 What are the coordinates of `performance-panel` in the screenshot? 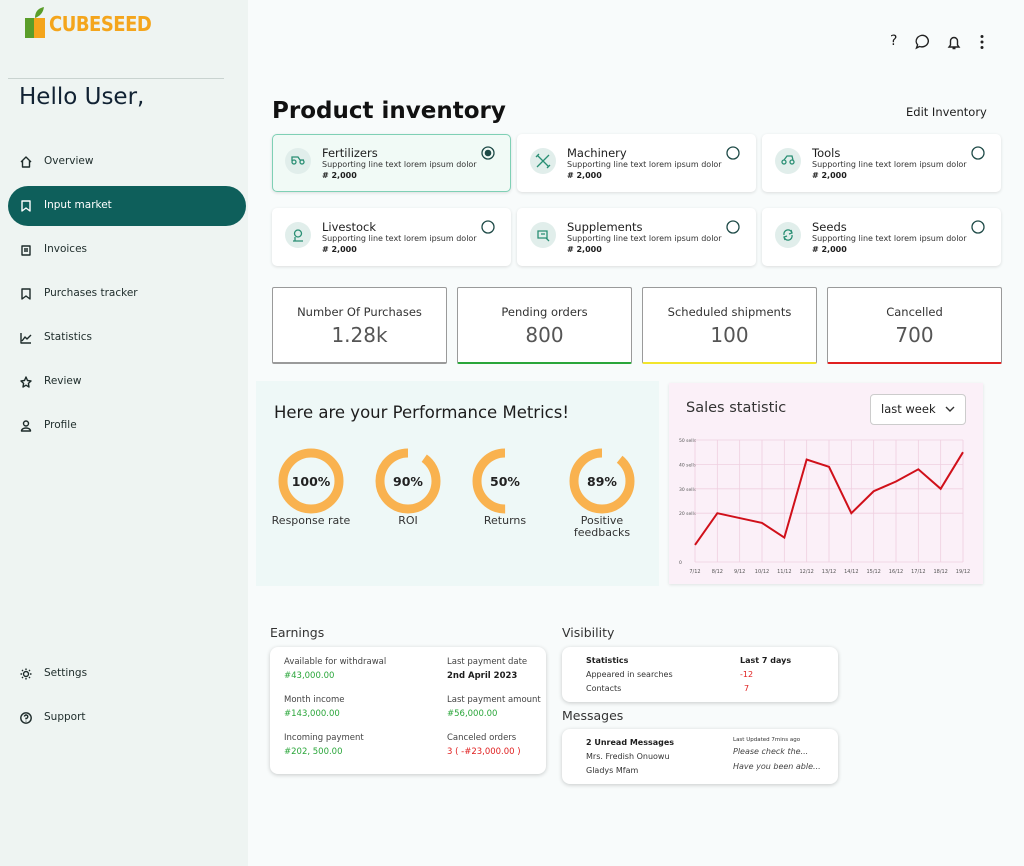 It's located at (457, 483).